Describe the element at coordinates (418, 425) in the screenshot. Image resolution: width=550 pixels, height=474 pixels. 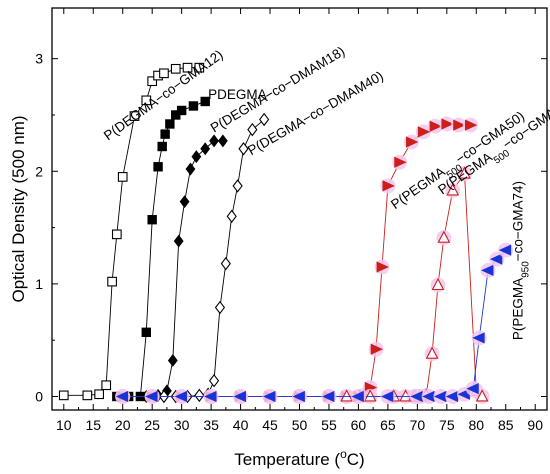
I see `x-tick-label: 70` at that location.